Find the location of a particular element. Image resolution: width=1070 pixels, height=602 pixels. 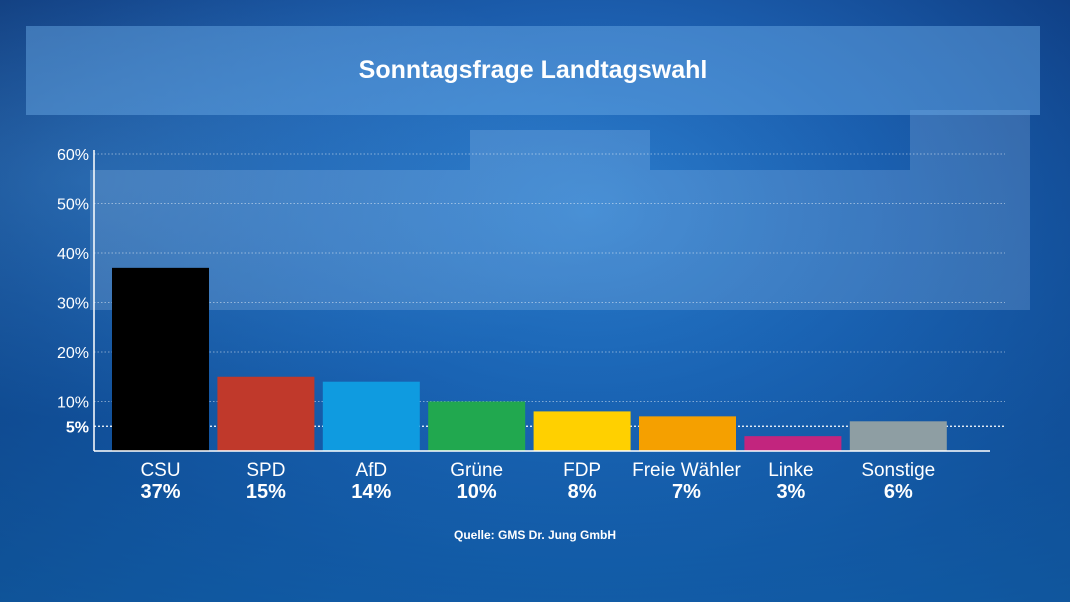

y-tick-label: 40% is located at coordinates (73, 254).